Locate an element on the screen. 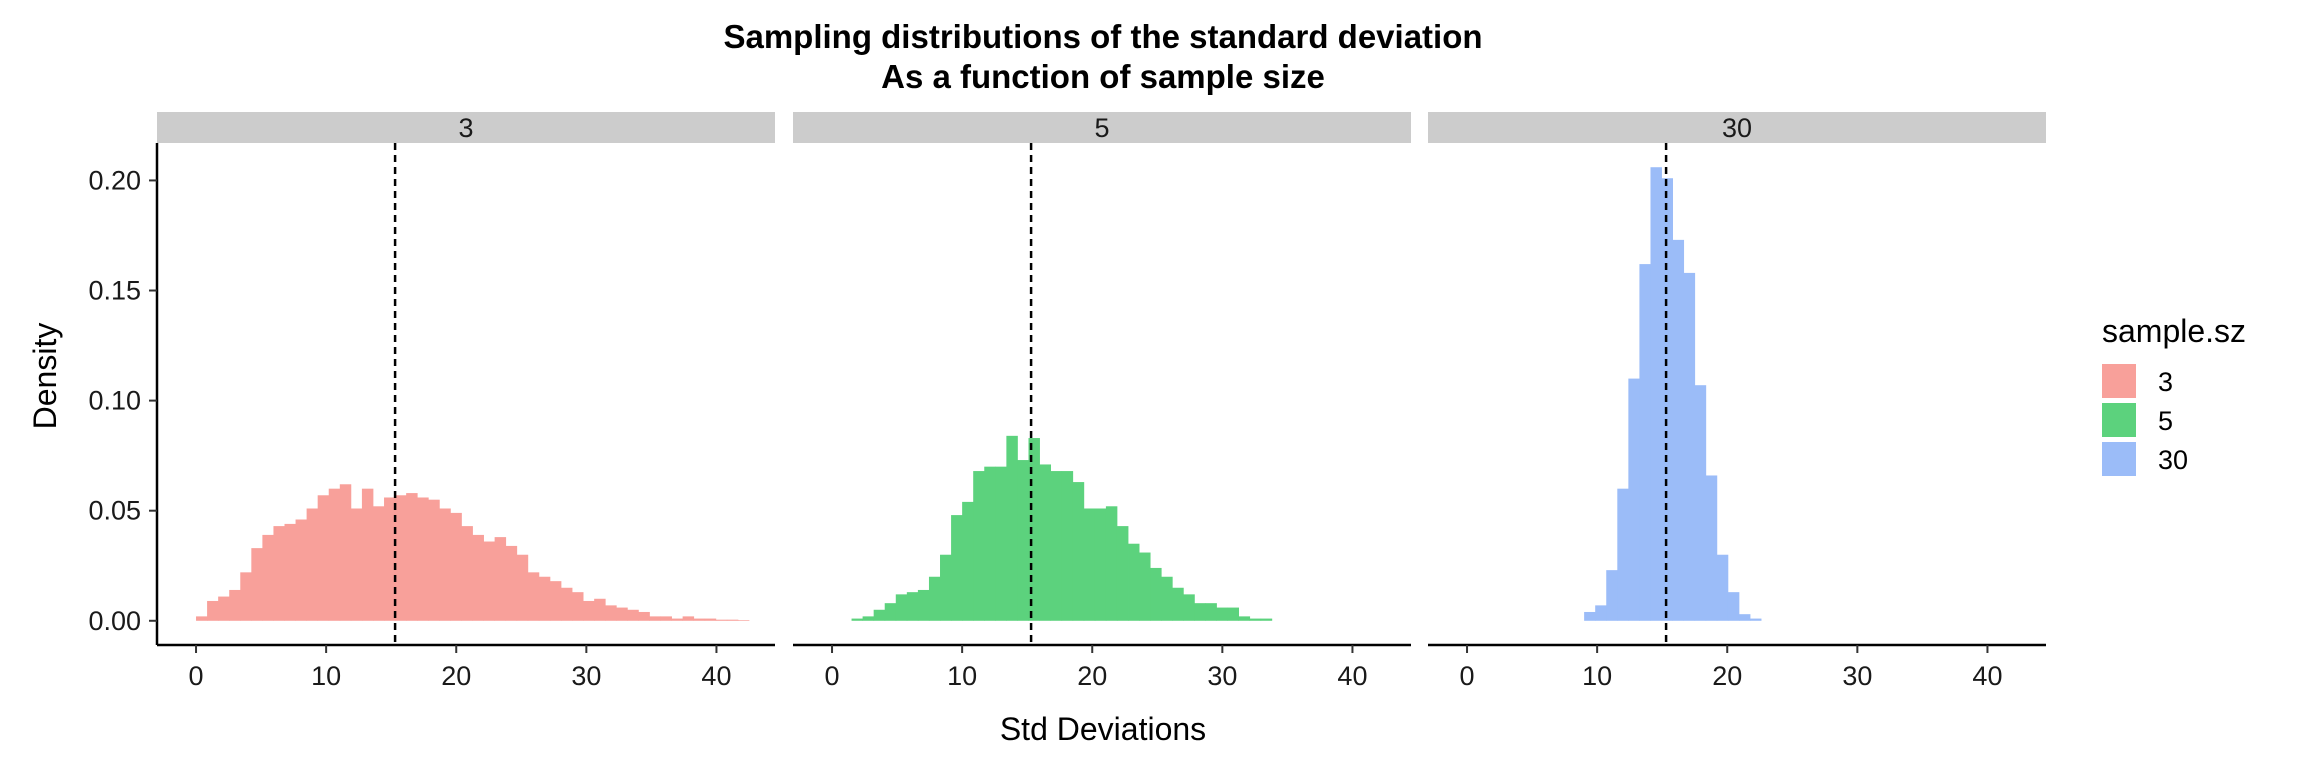 The image size is (2304, 768). facet-strip-label: 30 is located at coordinates (1737, 128).